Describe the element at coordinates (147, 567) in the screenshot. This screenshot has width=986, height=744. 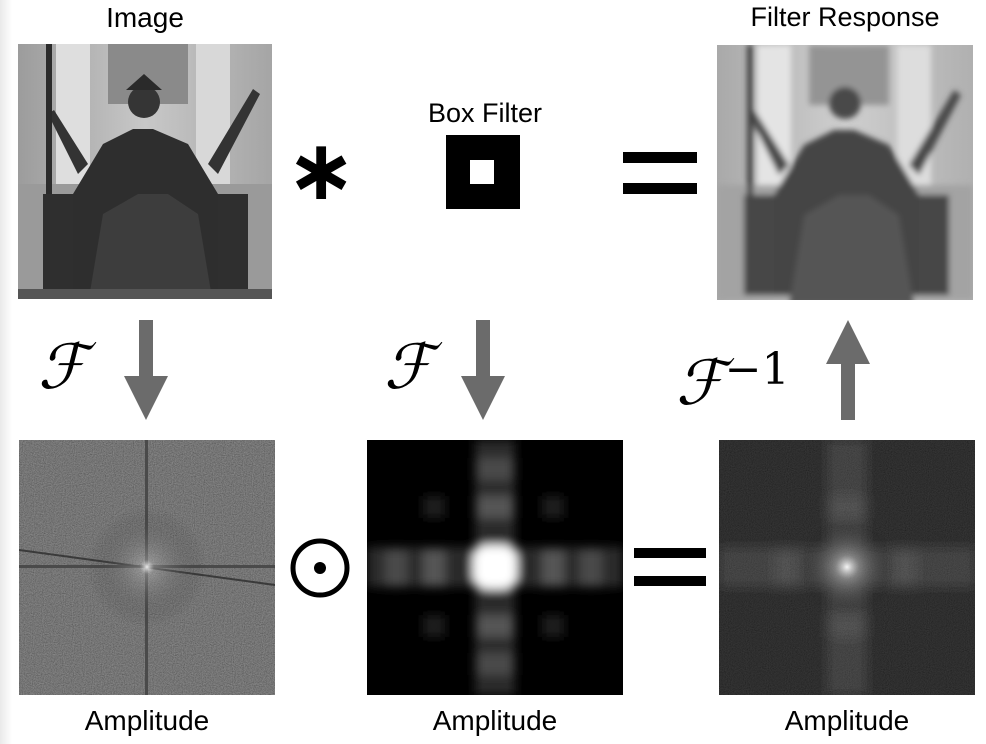
I see `image-amplitude-spectrum` at that location.